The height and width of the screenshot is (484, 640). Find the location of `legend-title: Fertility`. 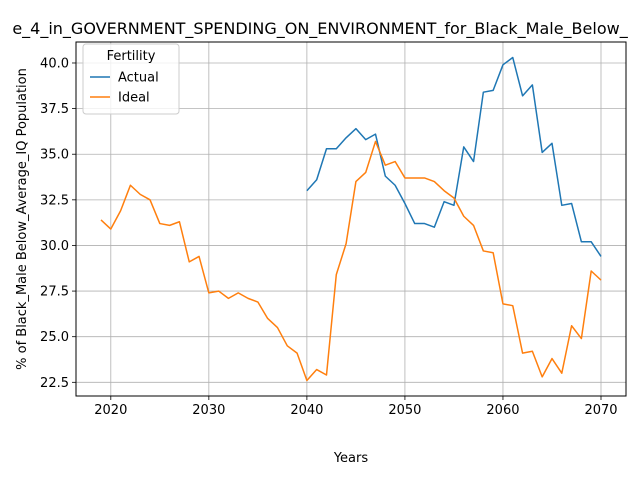

legend-title: Fertility is located at coordinates (131, 56).